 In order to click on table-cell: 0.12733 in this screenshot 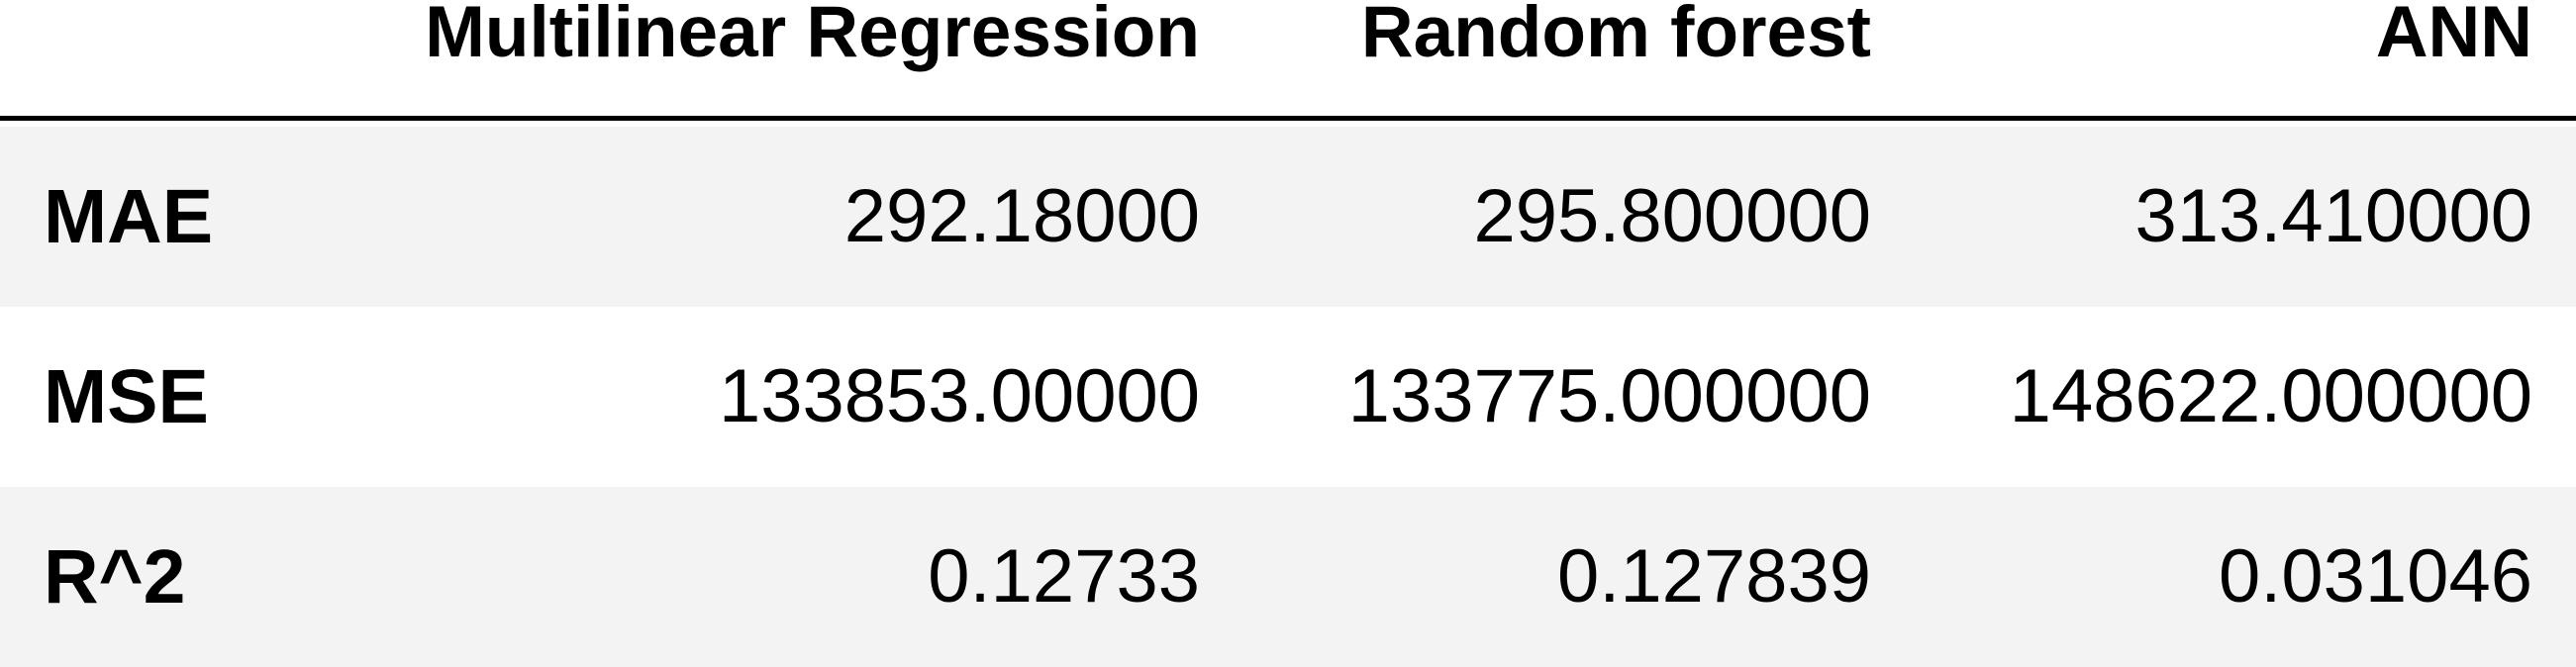, I will do `click(1064, 577)`.